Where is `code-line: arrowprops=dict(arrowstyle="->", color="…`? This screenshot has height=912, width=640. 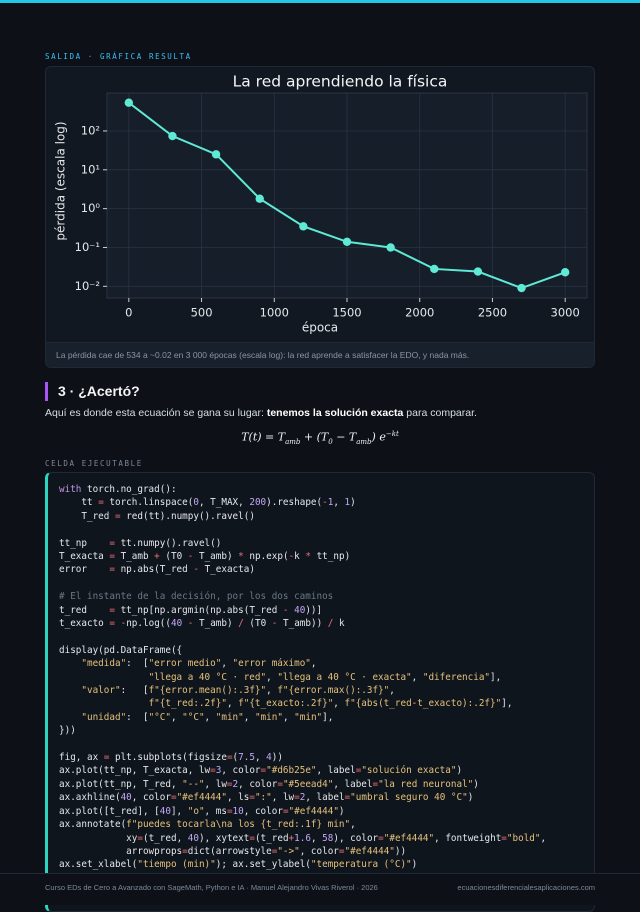
code-line: arrowprops=dict(arrowstyle="->", color="… is located at coordinates (233, 851).